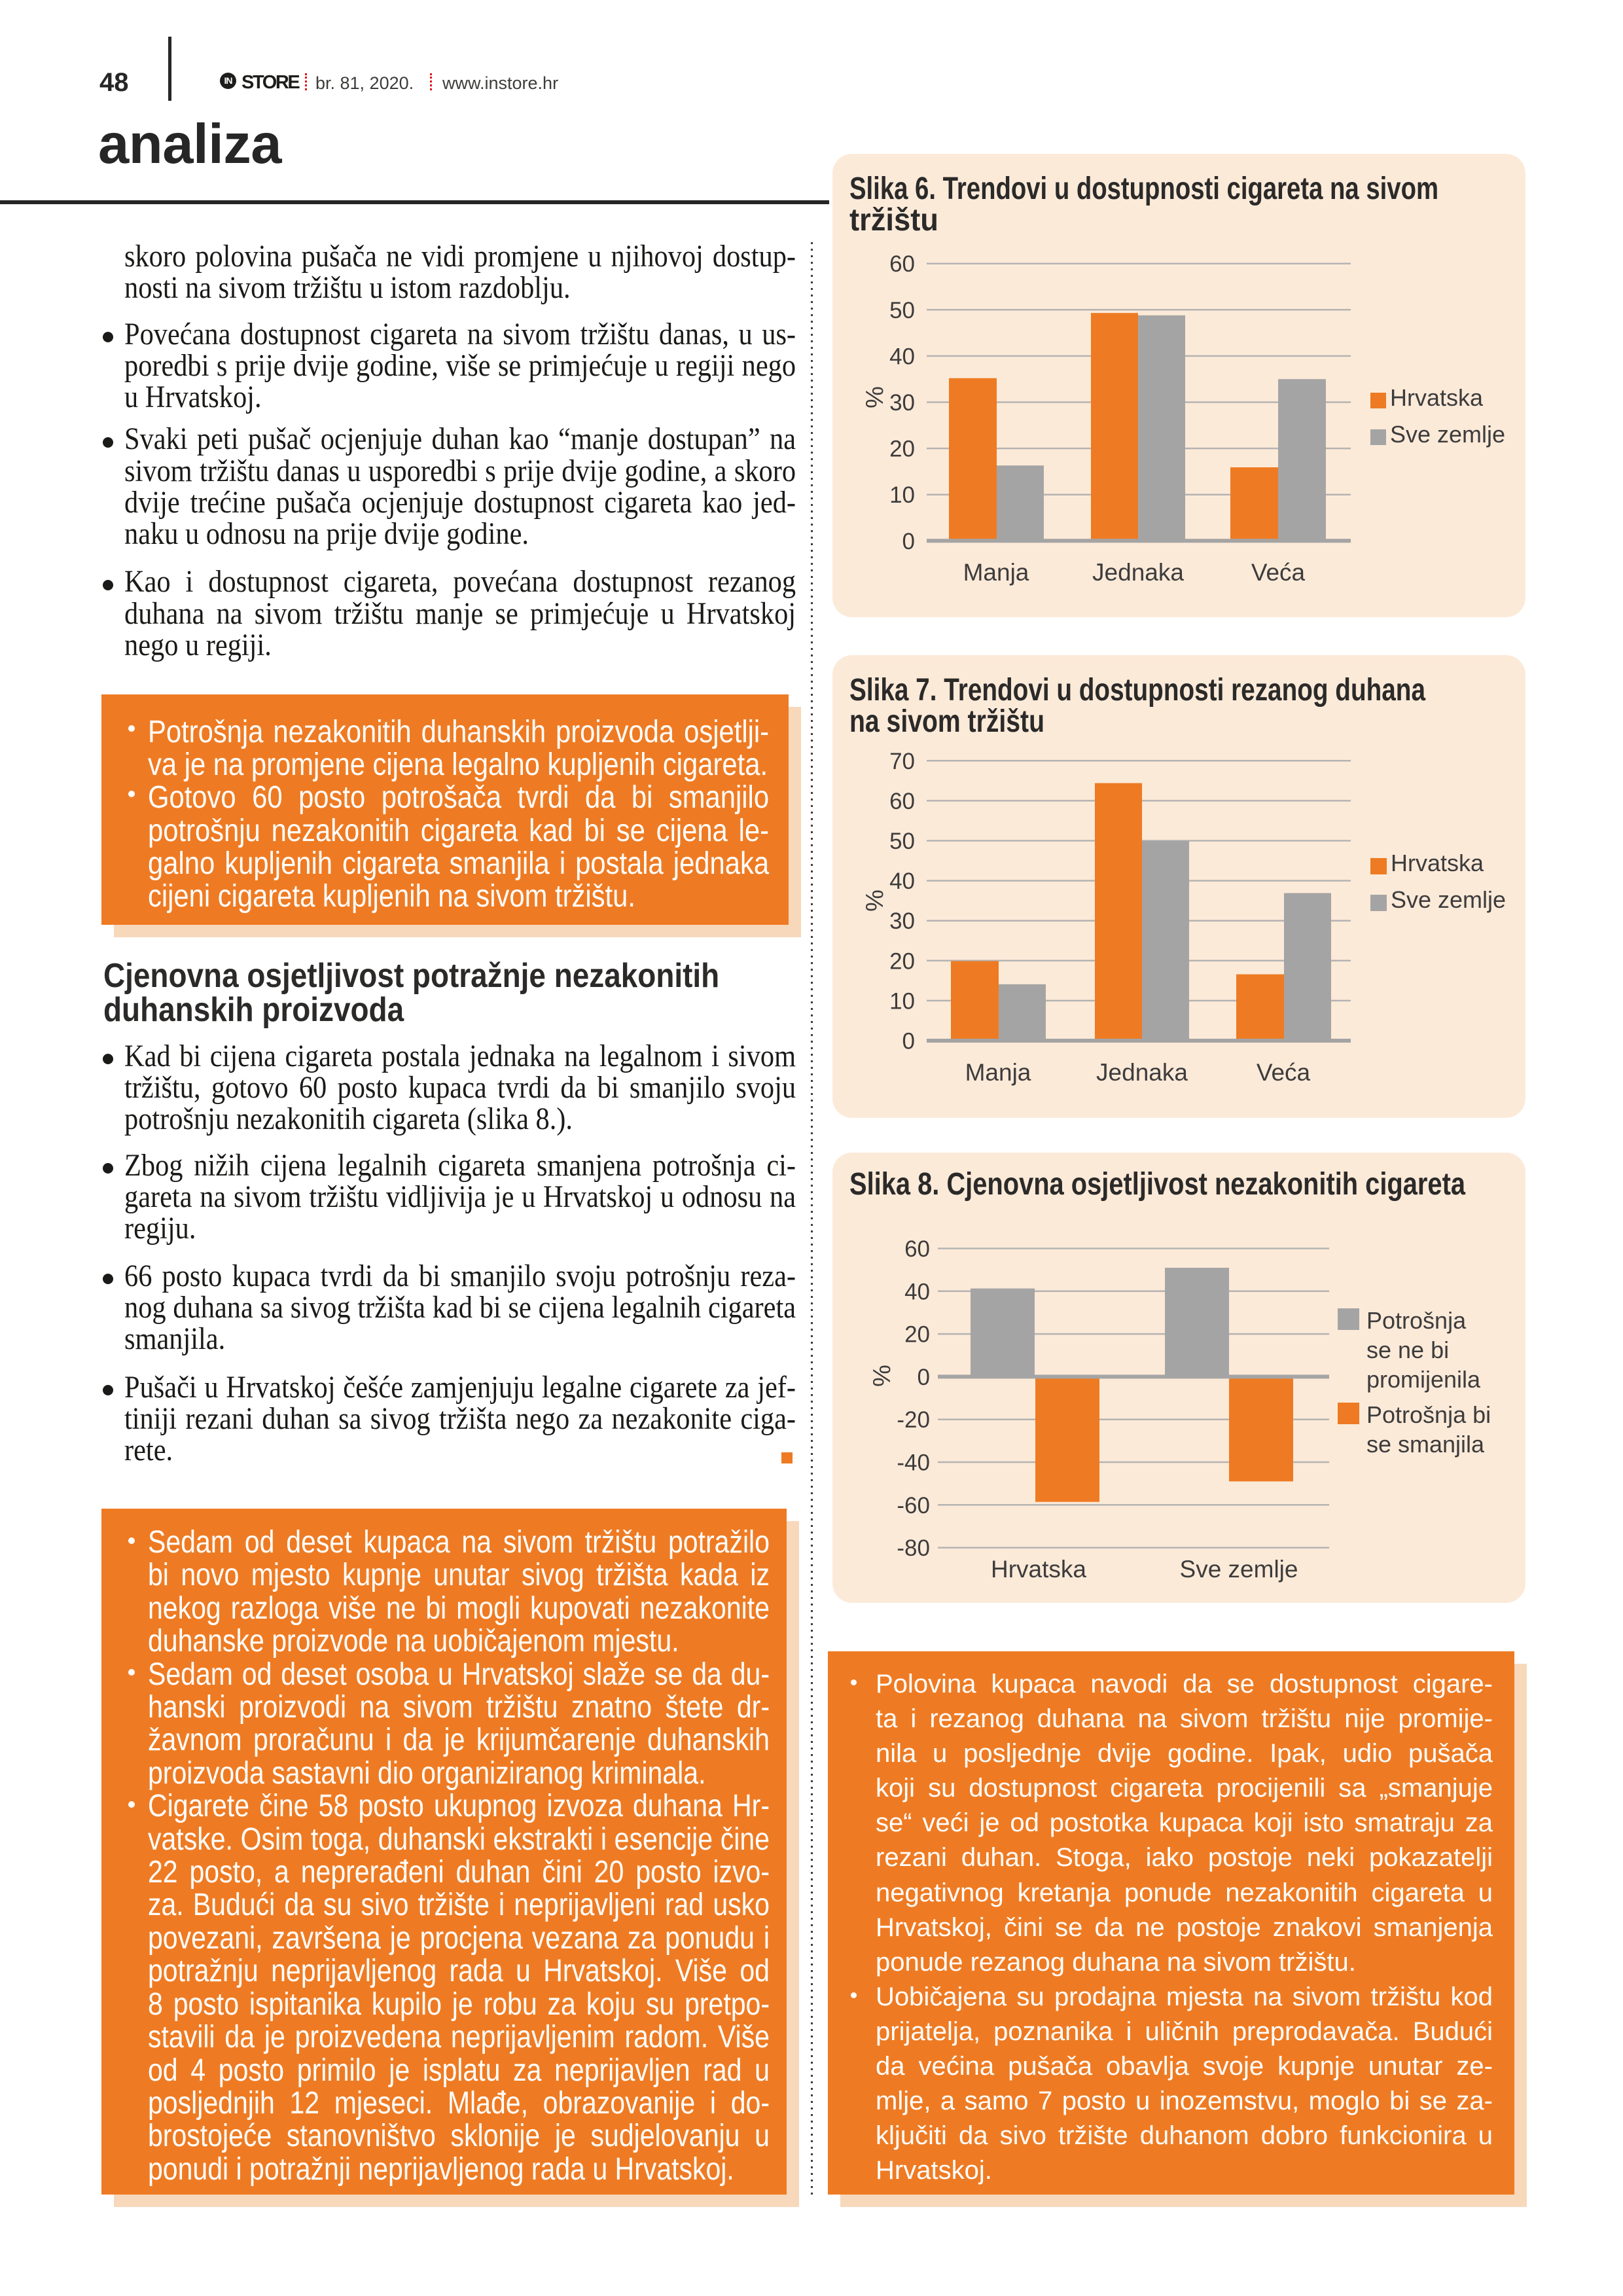 This screenshot has width=1623, height=2296. I want to click on svg-text: Potrošnja, so click(1417, 1320).